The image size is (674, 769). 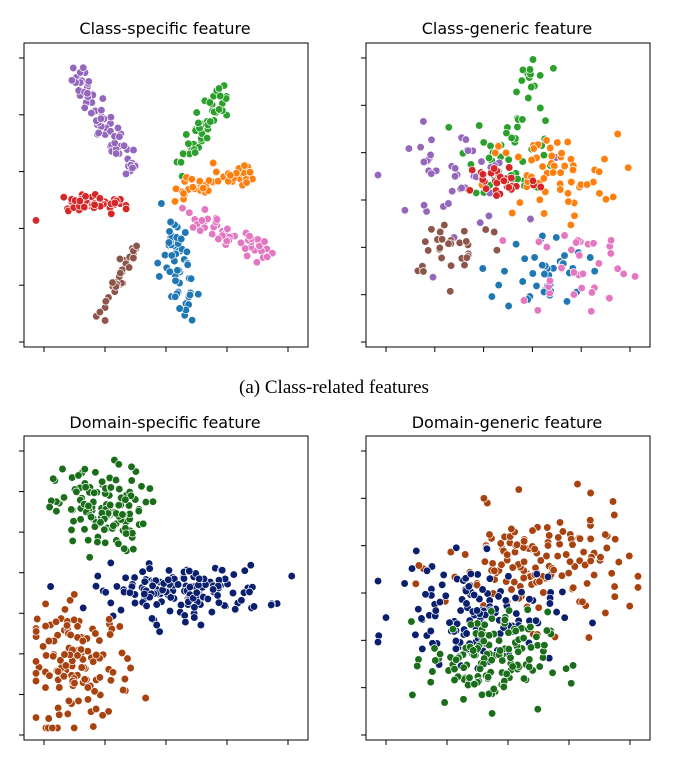 I want to click on caption-class-related: (a) Class-related features, so click(x=334, y=387).